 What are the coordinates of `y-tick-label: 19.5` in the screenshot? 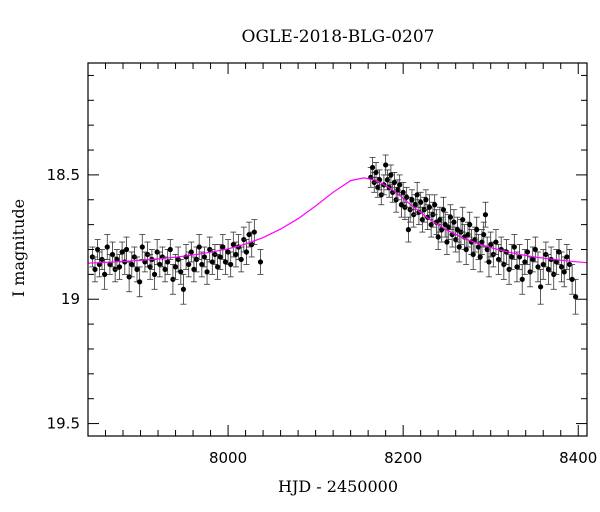 It's located at (63, 424).